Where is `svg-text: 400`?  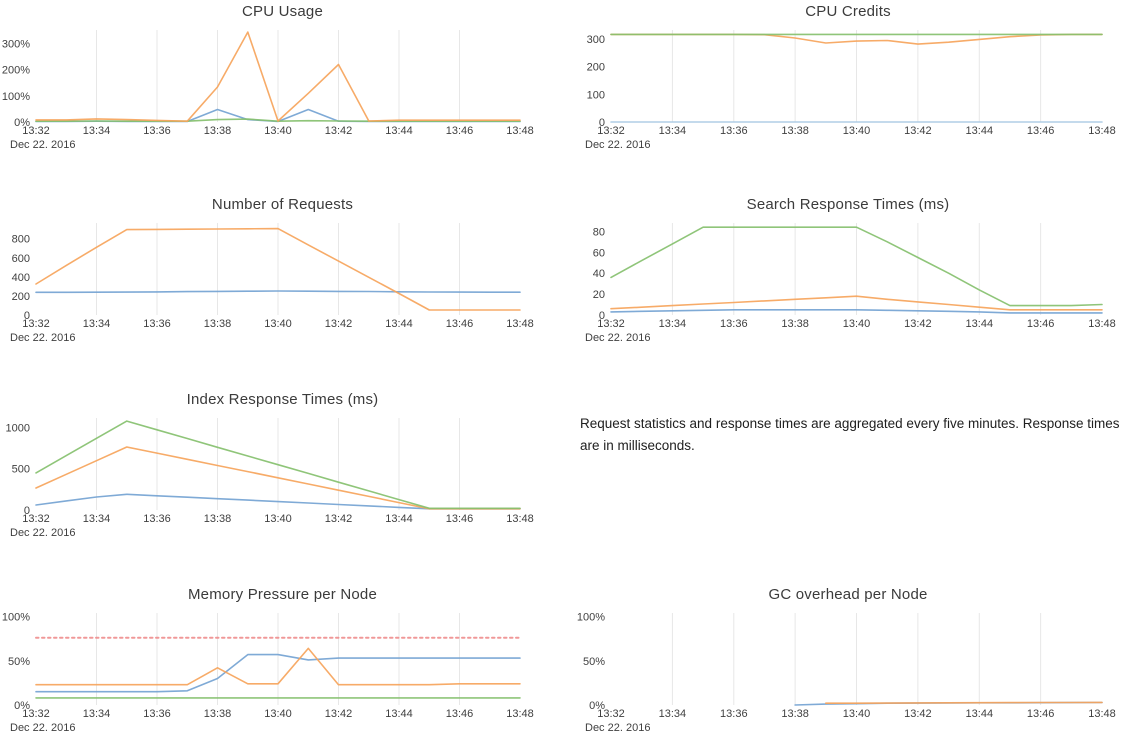 svg-text: 400 is located at coordinates (21, 278).